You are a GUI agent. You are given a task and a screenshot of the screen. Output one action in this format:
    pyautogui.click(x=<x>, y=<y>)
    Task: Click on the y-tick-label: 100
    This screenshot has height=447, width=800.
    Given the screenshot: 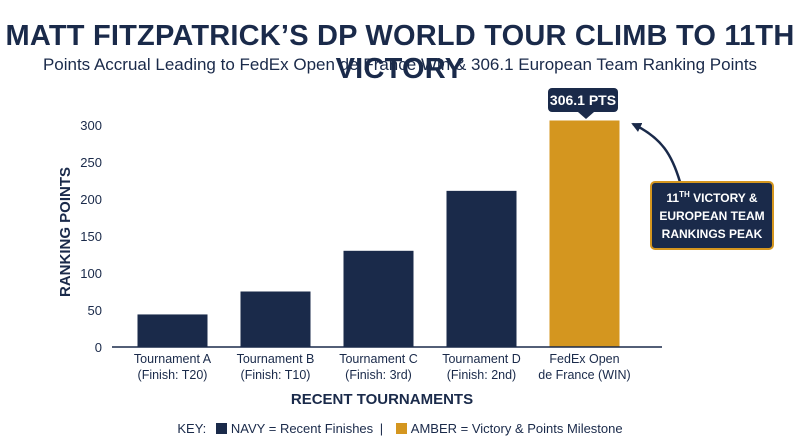 What is the action you would take?
    pyautogui.click(x=91, y=273)
    